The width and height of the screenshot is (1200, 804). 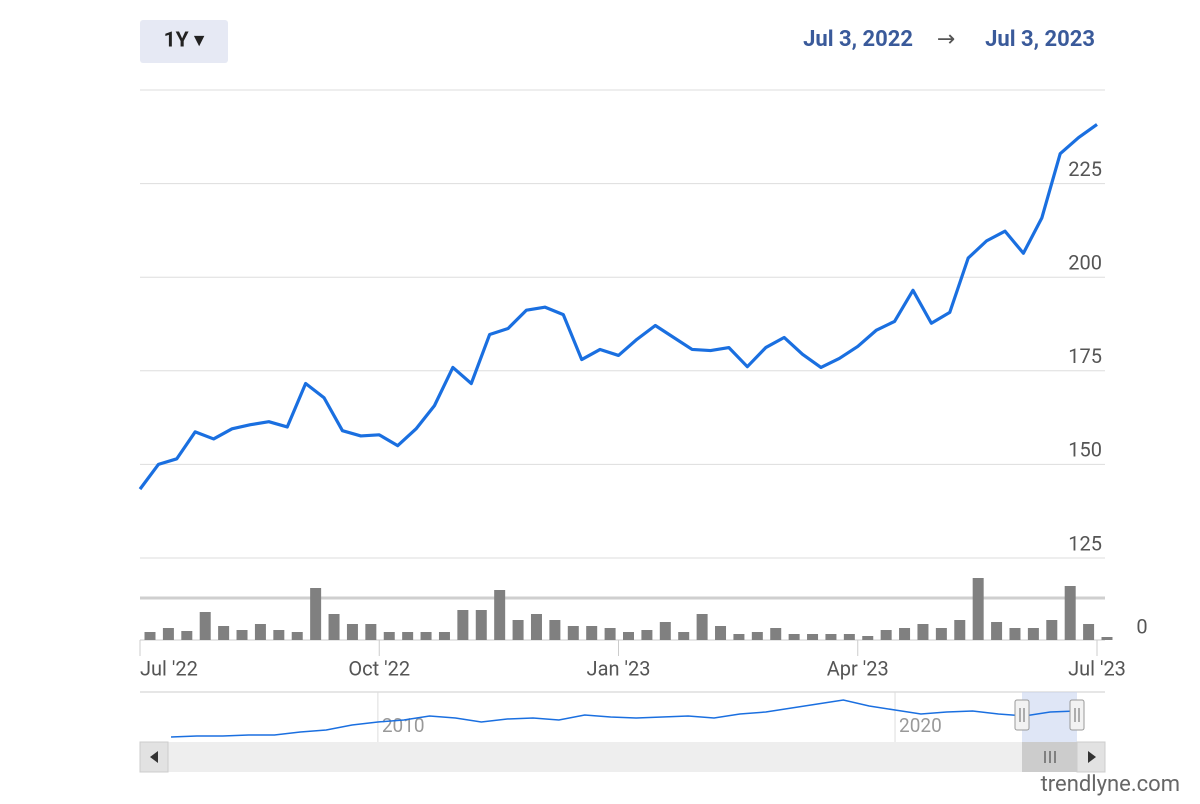 I want to click on x-tick-label: Apr '23, so click(x=858, y=668).